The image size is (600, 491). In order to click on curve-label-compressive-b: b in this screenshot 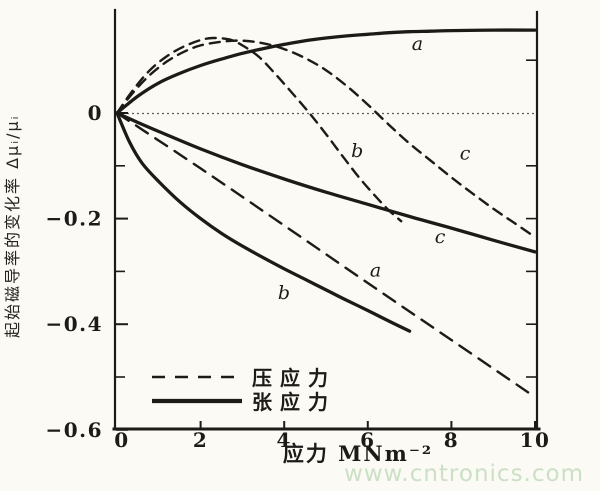, I will do `click(357, 151)`.